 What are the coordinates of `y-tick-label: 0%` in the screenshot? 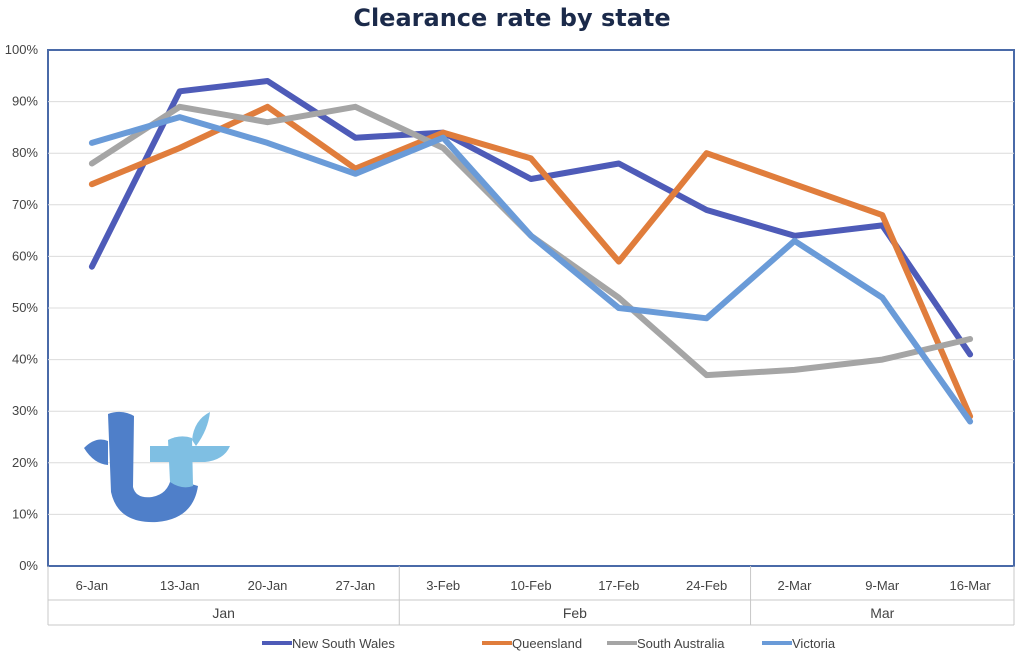 It's located at (28, 565).